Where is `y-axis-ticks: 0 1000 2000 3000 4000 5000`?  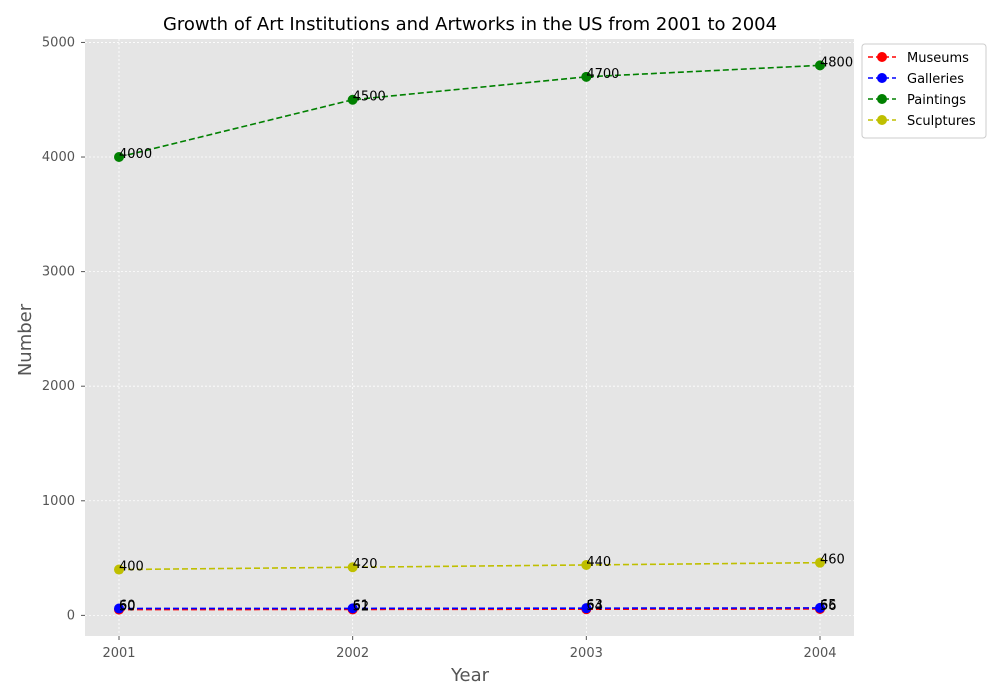 y-axis-ticks: 0 1000 2000 3000 4000 5000 is located at coordinates (63, 329).